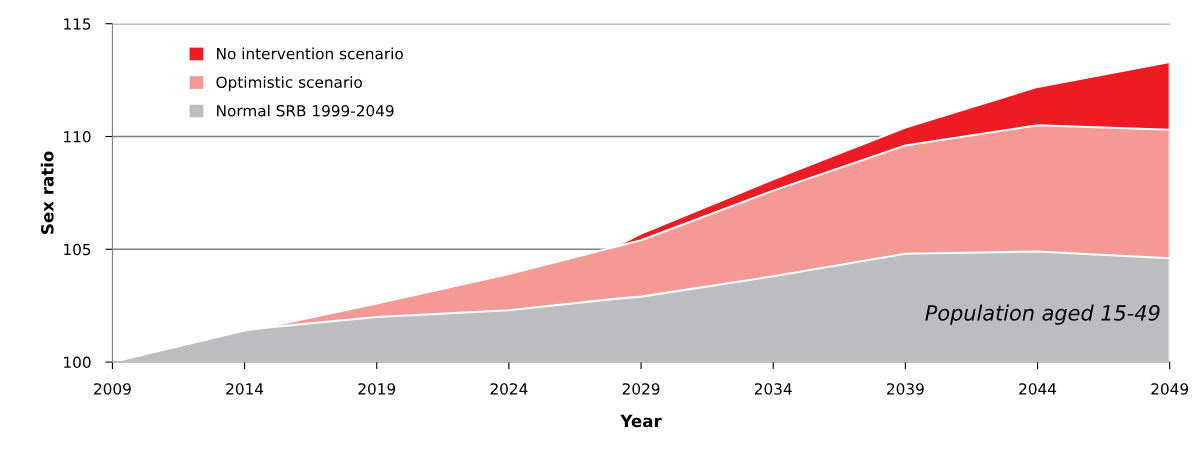  I want to click on legend-label: No intervention scenario, so click(310, 53).